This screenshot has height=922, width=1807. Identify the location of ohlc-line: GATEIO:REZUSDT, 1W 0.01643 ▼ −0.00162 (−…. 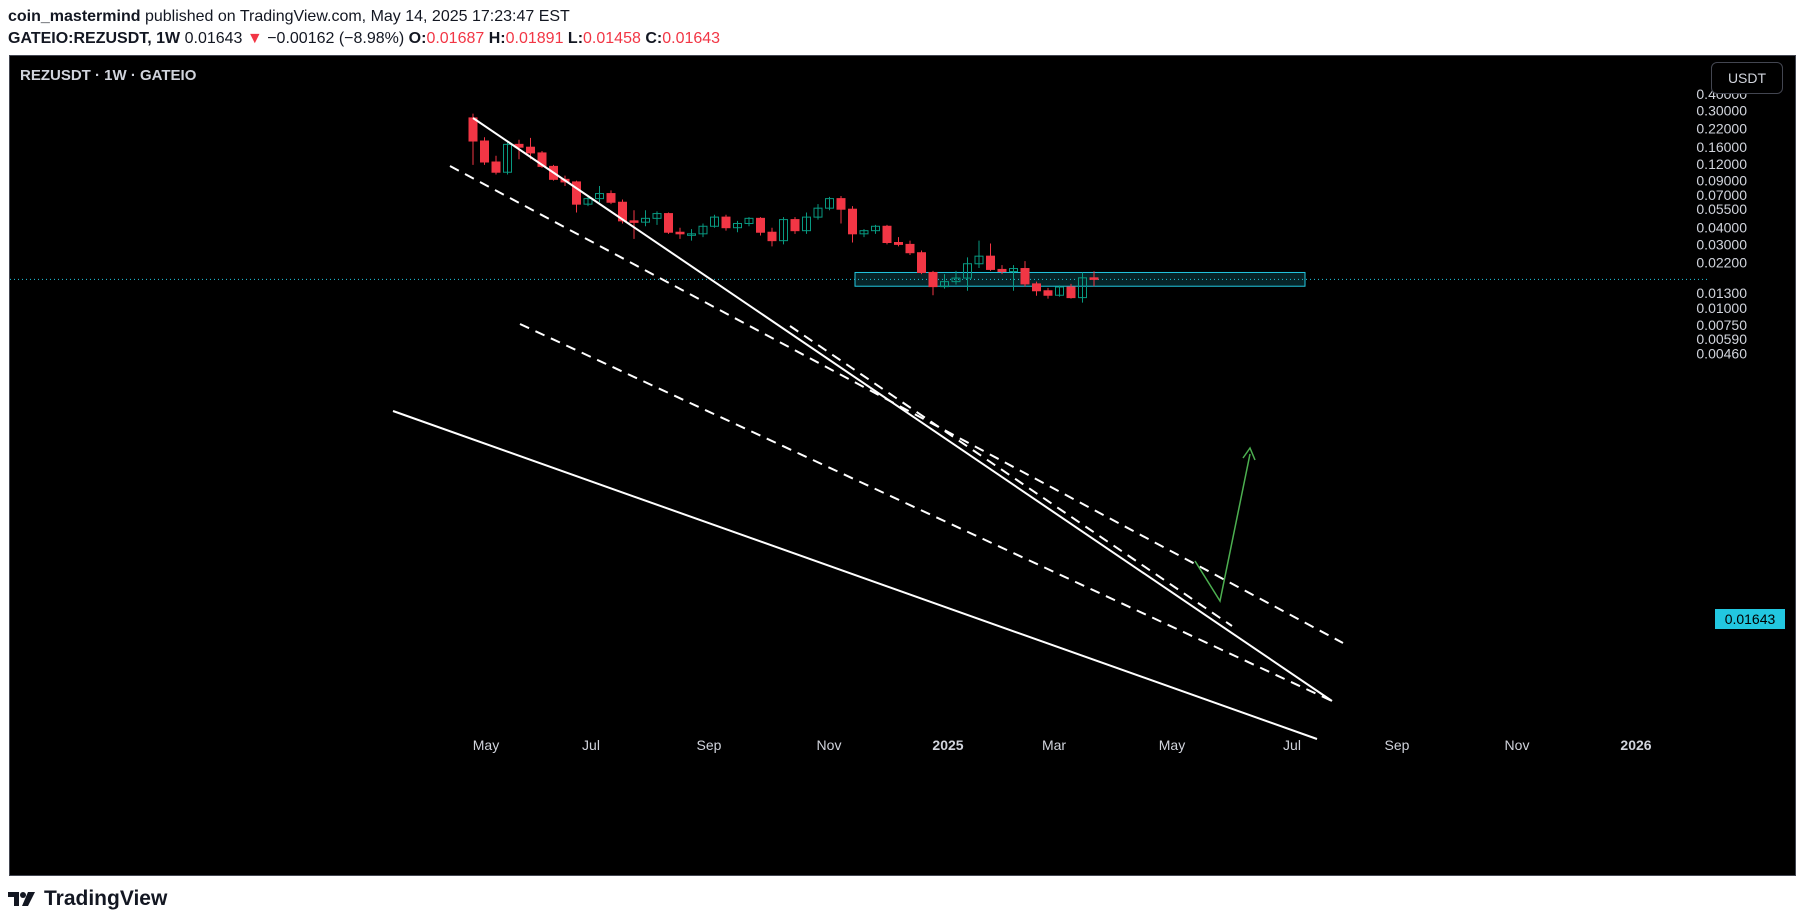
(364, 39).